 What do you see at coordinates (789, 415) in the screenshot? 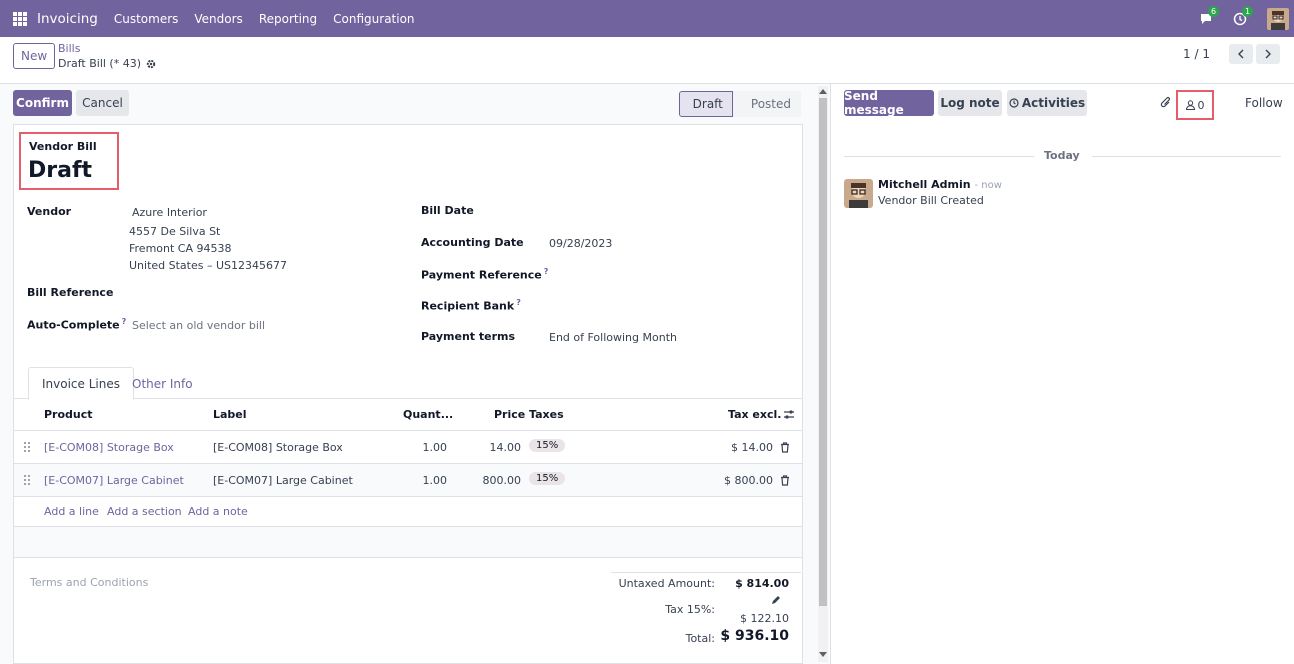
I see `column-settings-icon` at bounding box center [789, 415].